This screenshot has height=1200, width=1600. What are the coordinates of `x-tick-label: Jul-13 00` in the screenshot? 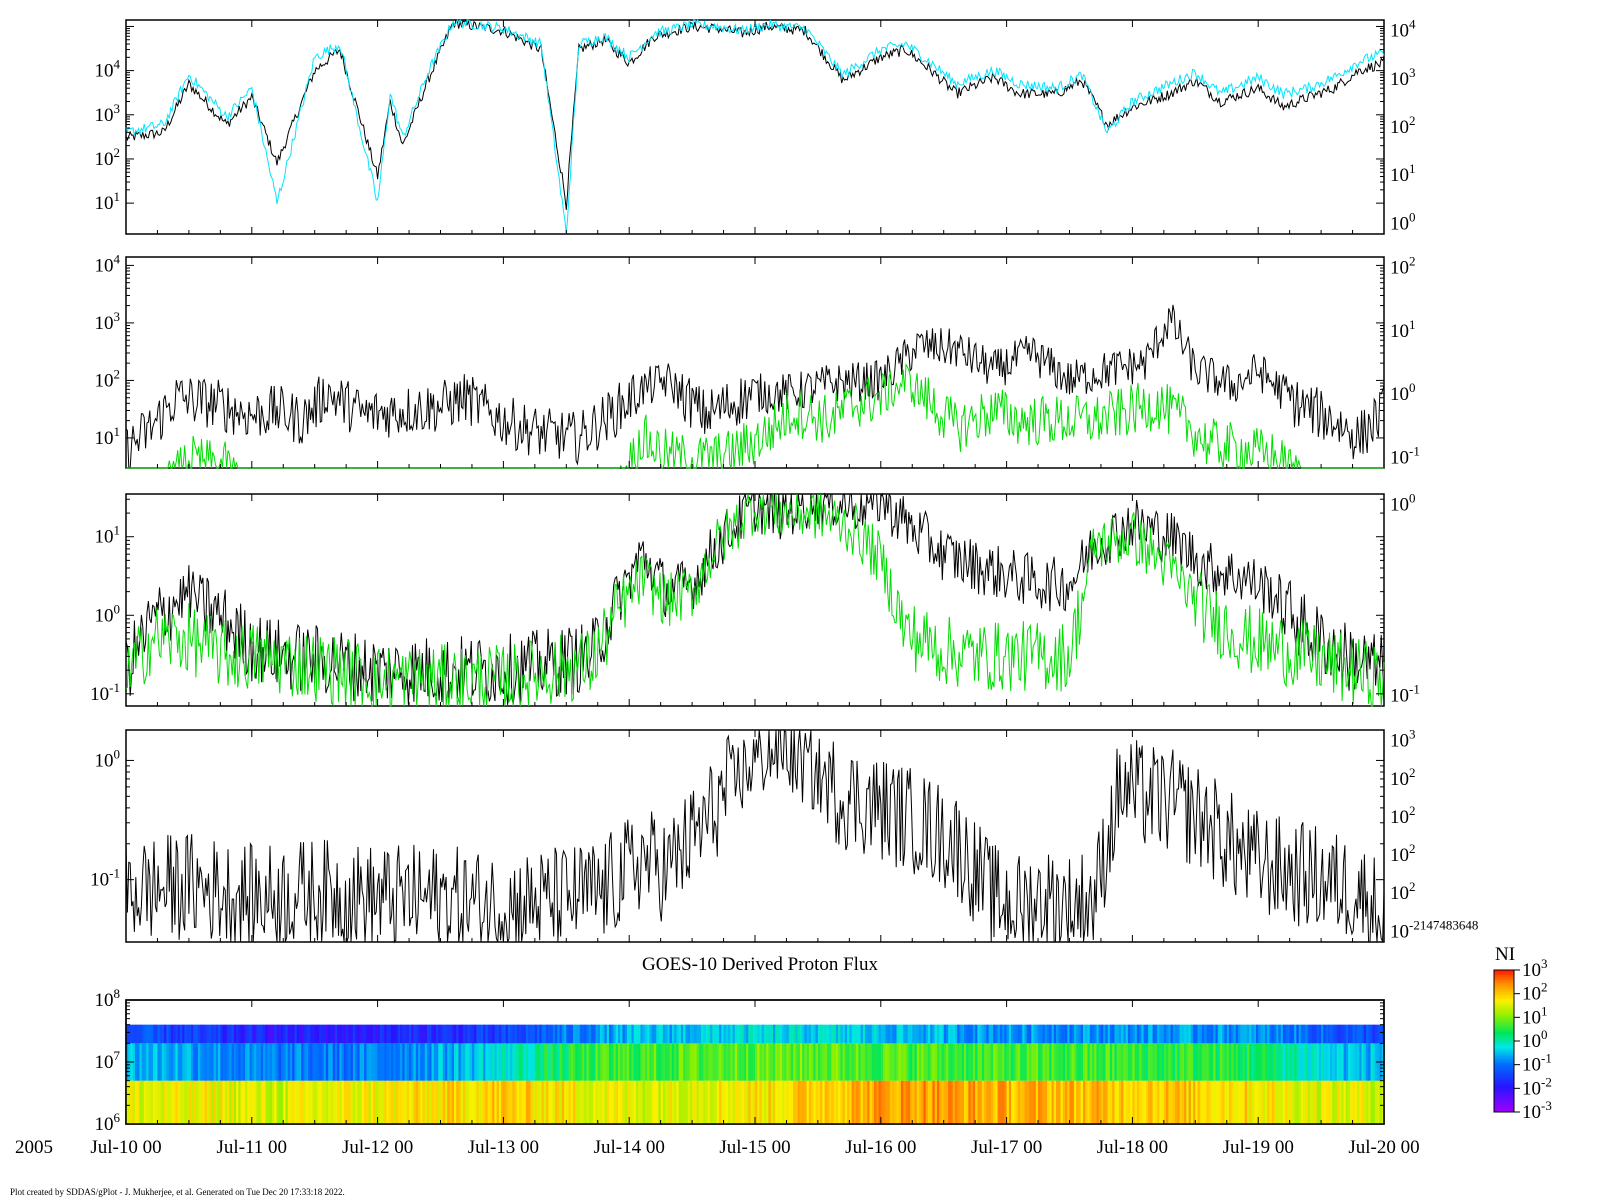 It's located at (503, 1147).